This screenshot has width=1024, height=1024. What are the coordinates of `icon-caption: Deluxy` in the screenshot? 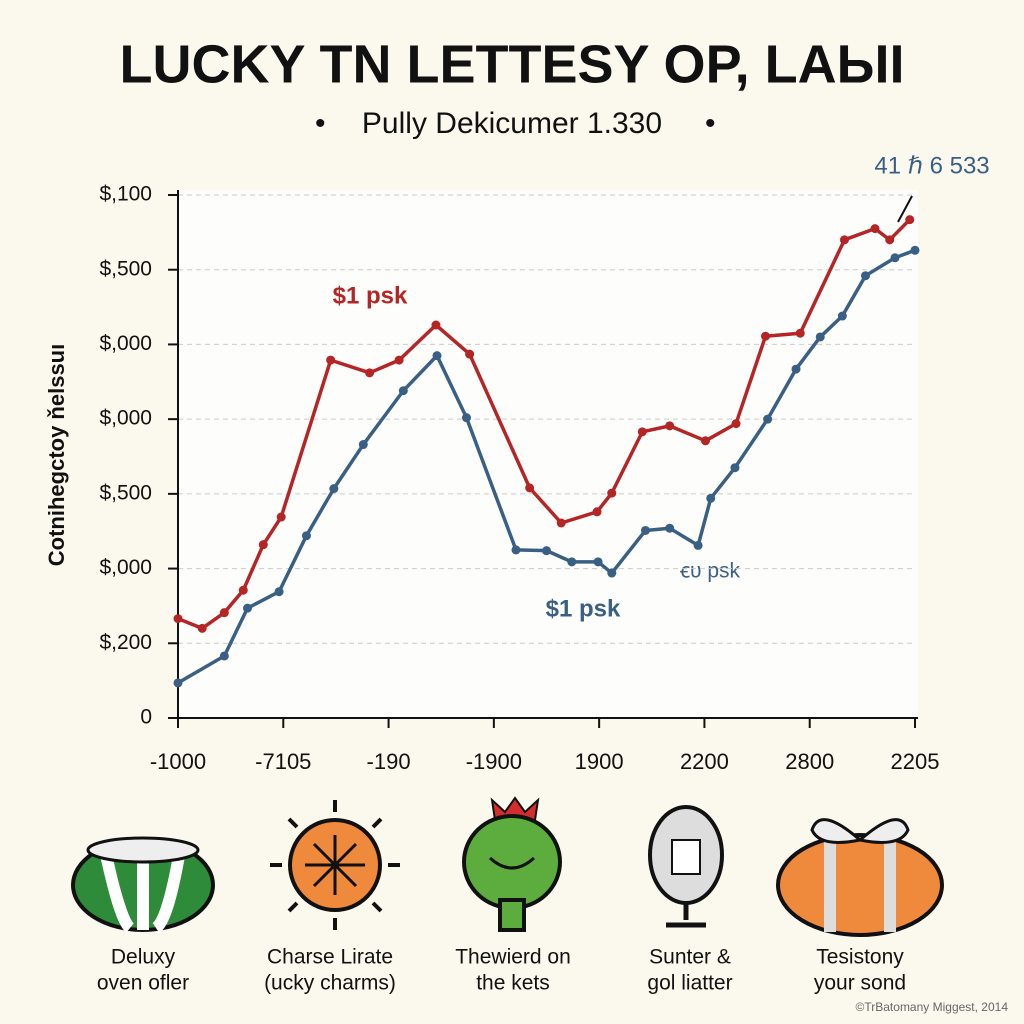 It's located at (143, 957).